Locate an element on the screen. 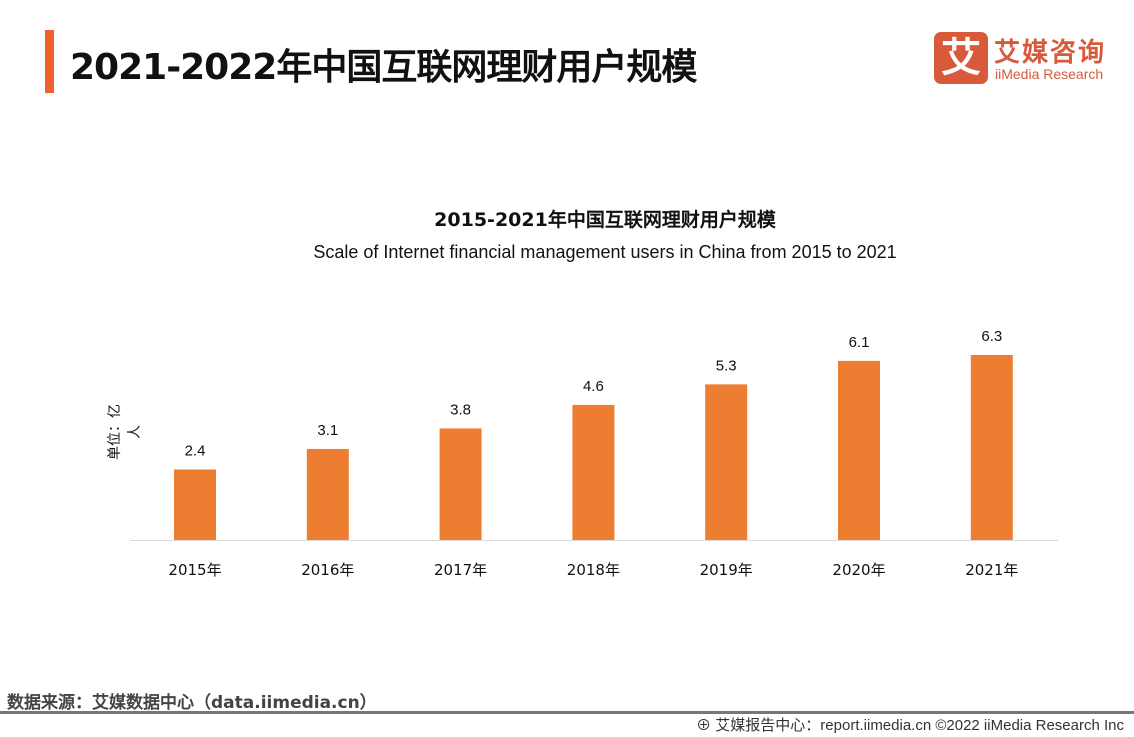  data-label: 2.4 is located at coordinates (195, 451).